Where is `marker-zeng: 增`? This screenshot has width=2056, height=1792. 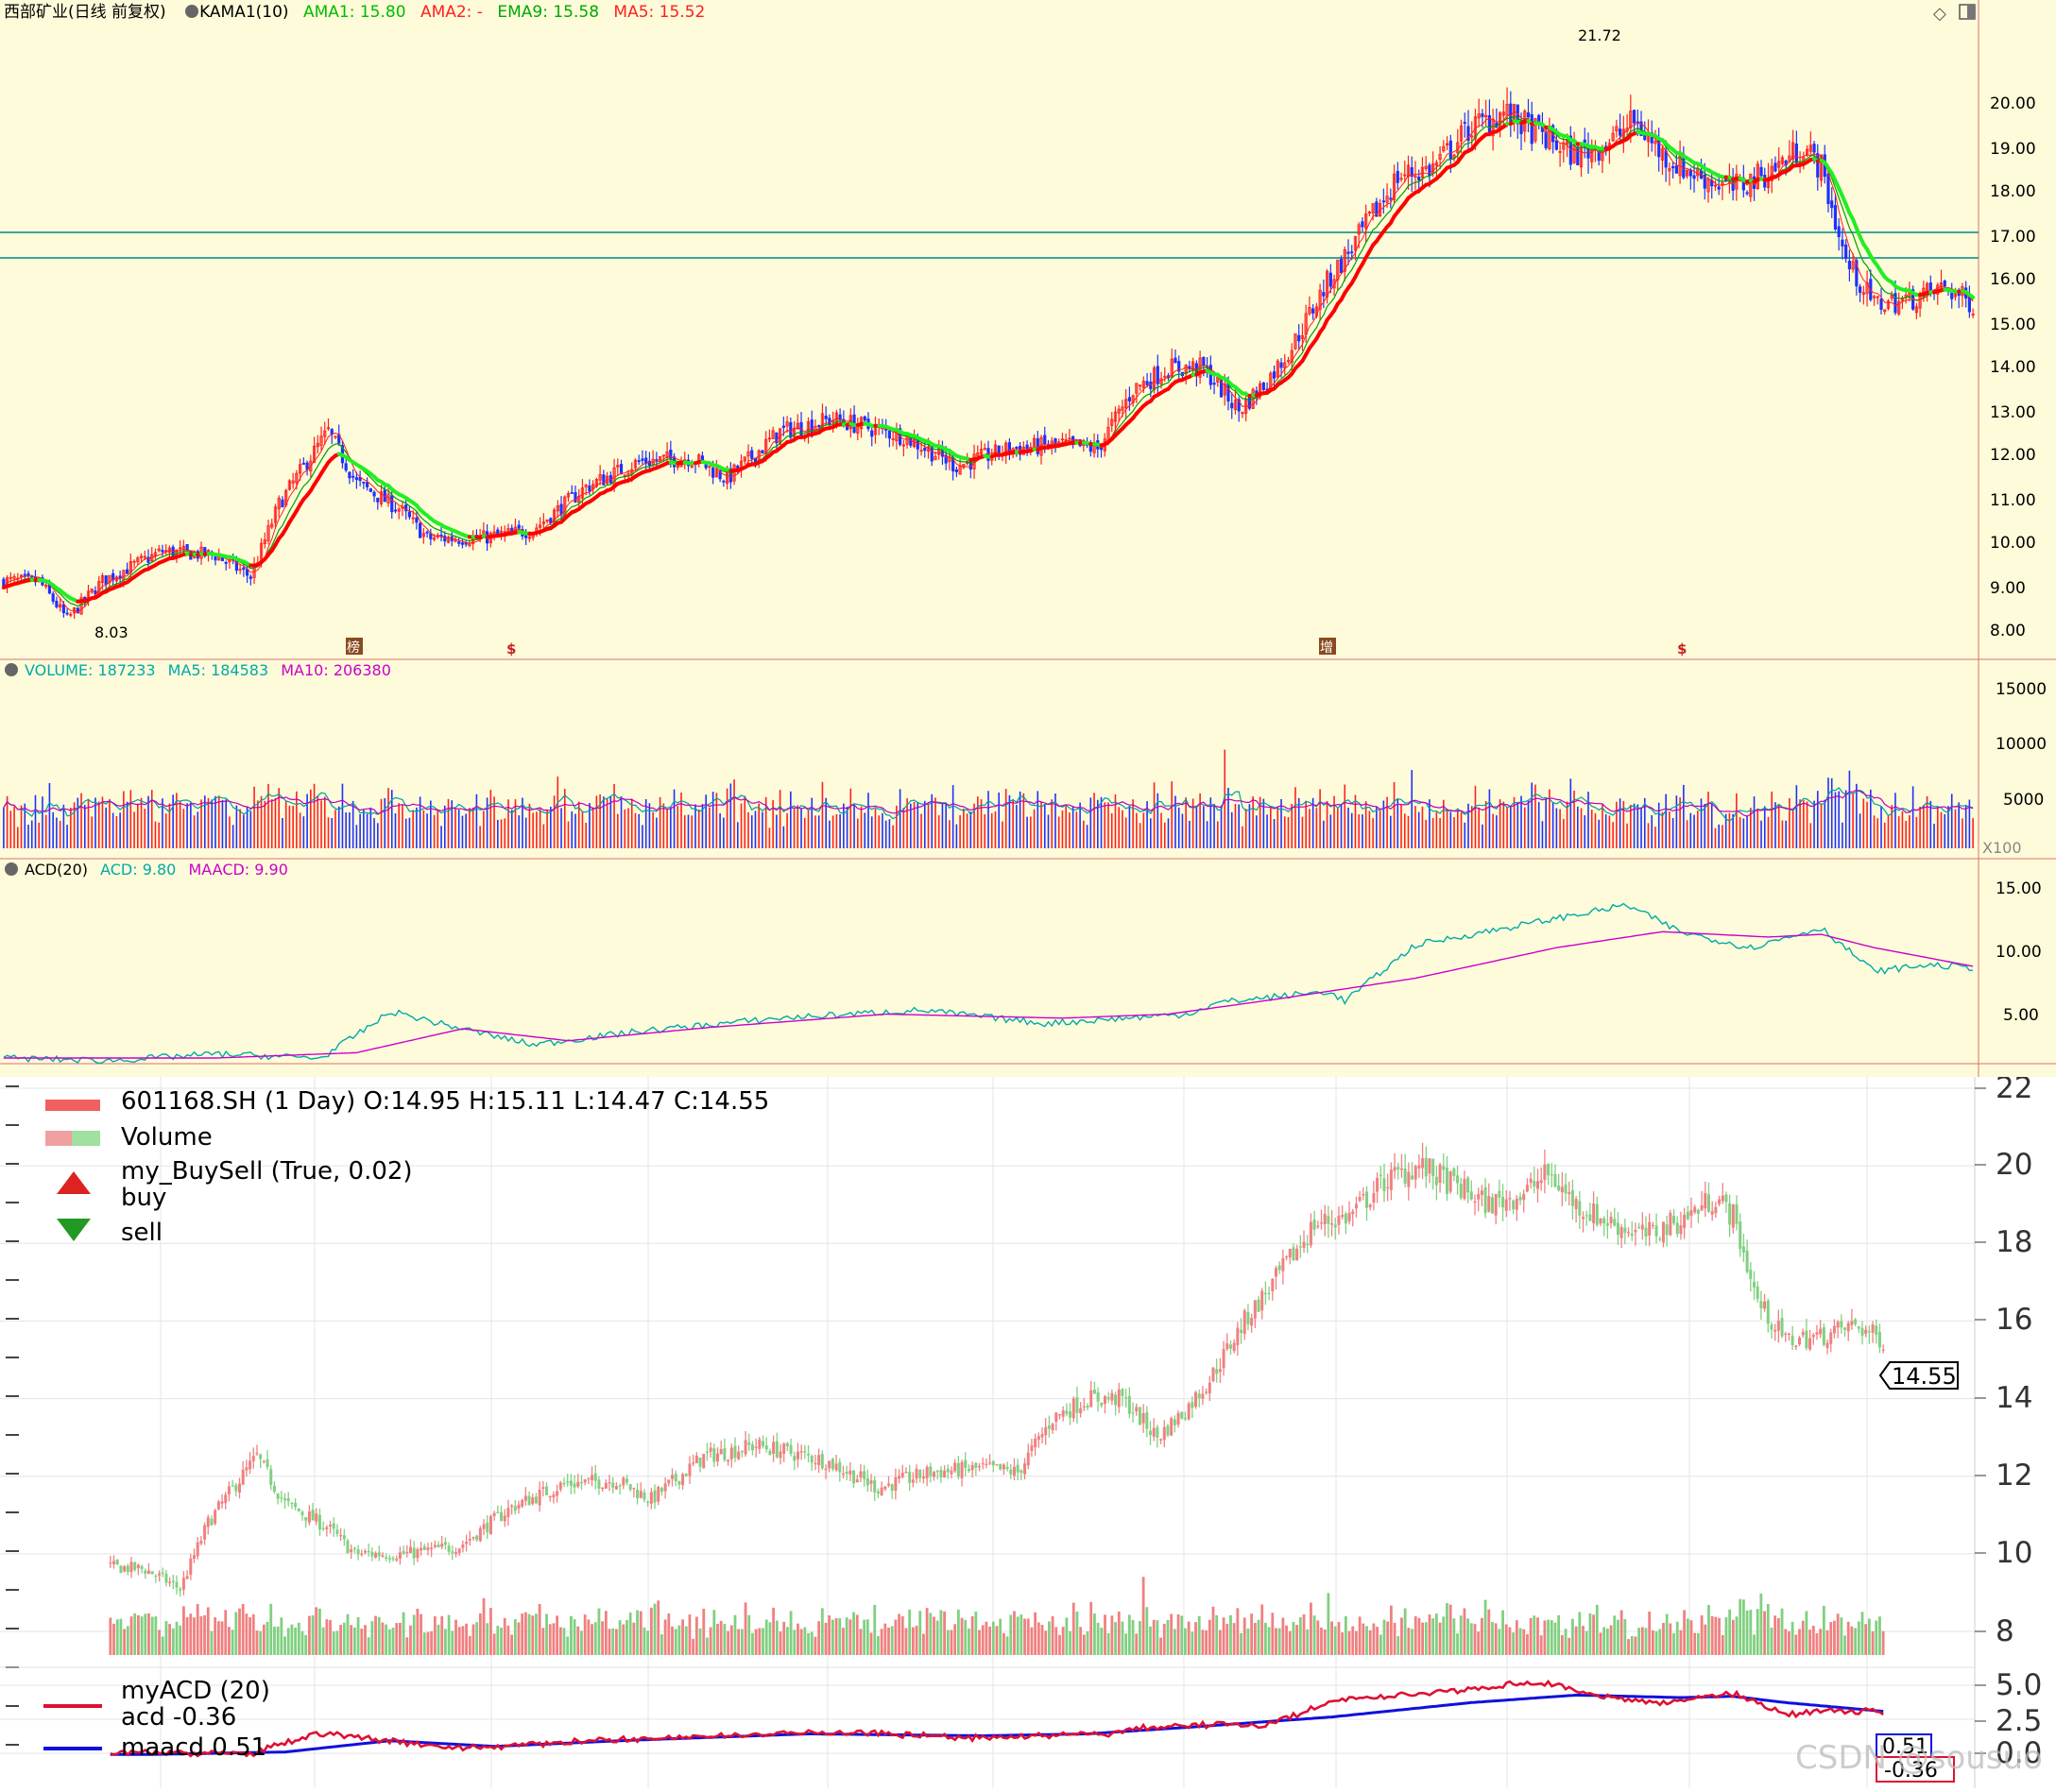 marker-zeng: 增 is located at coordinates (1326, 648).